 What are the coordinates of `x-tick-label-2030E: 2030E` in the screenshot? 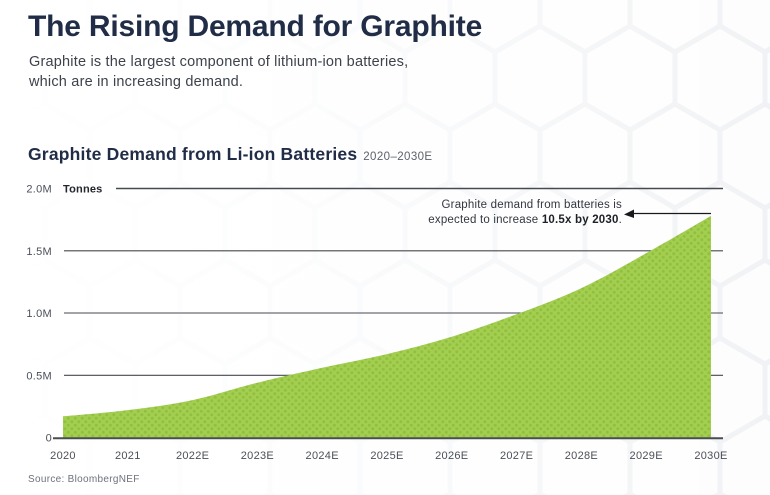 It's located at (710, 456).